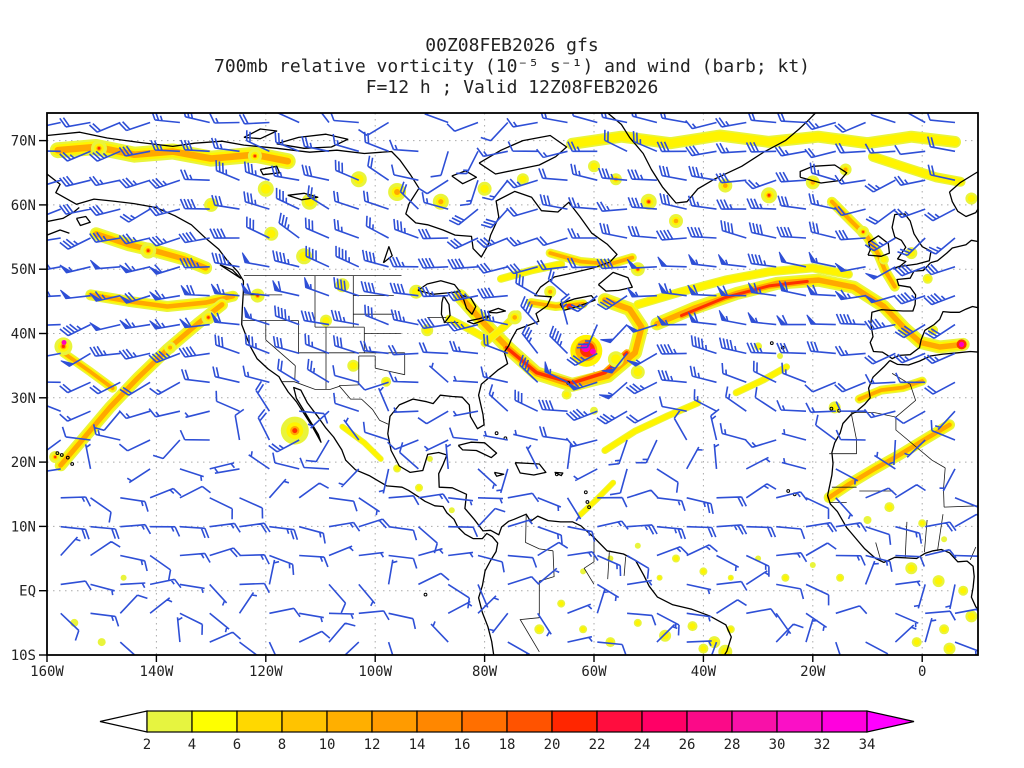 The image size is (1024, 768). I want to click on x-tick-label: 40W, so click(704, 672).